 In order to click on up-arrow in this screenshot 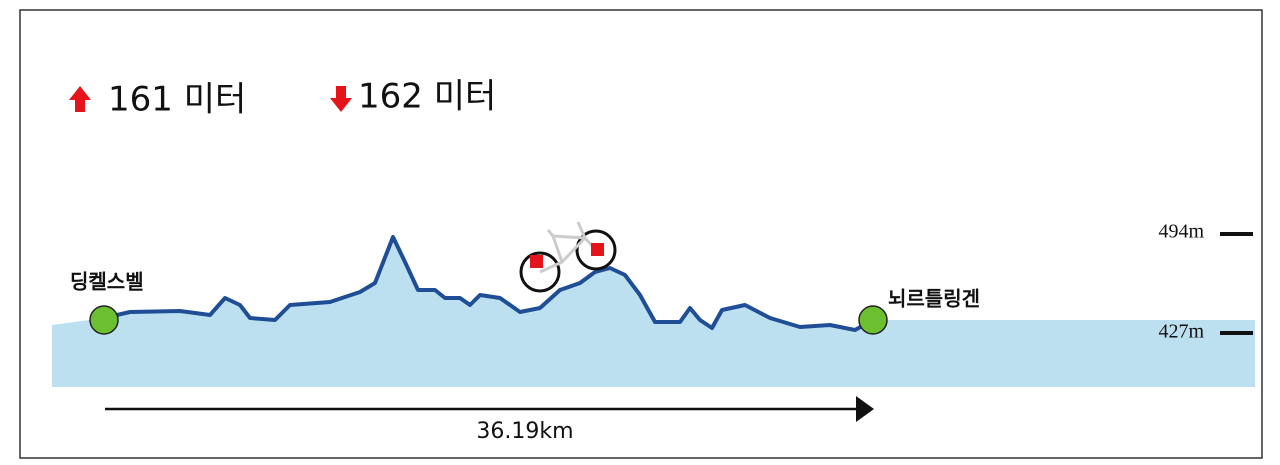, I will do `click(80, 99)`.